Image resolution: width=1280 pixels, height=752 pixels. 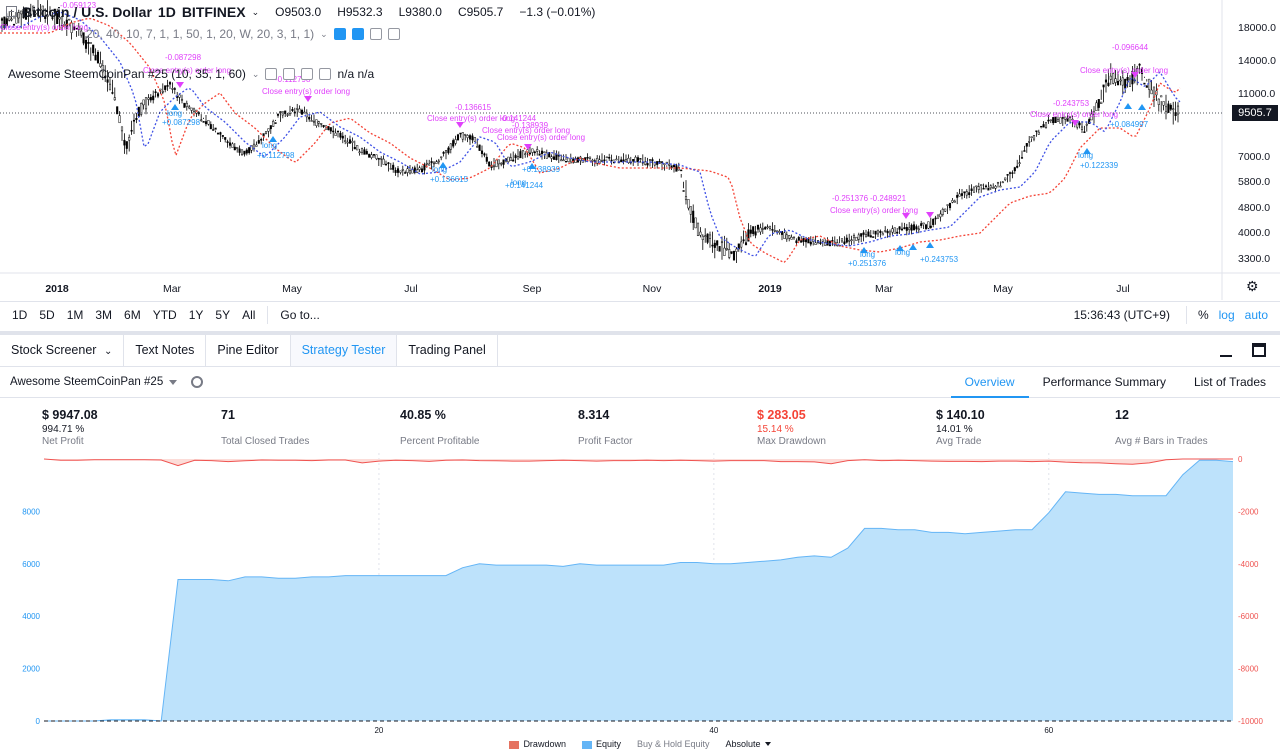 What do you see at coordinates (601, 744) in the screenshot?
I see `legend-equity: Equity` at bounding box center [601, 744].